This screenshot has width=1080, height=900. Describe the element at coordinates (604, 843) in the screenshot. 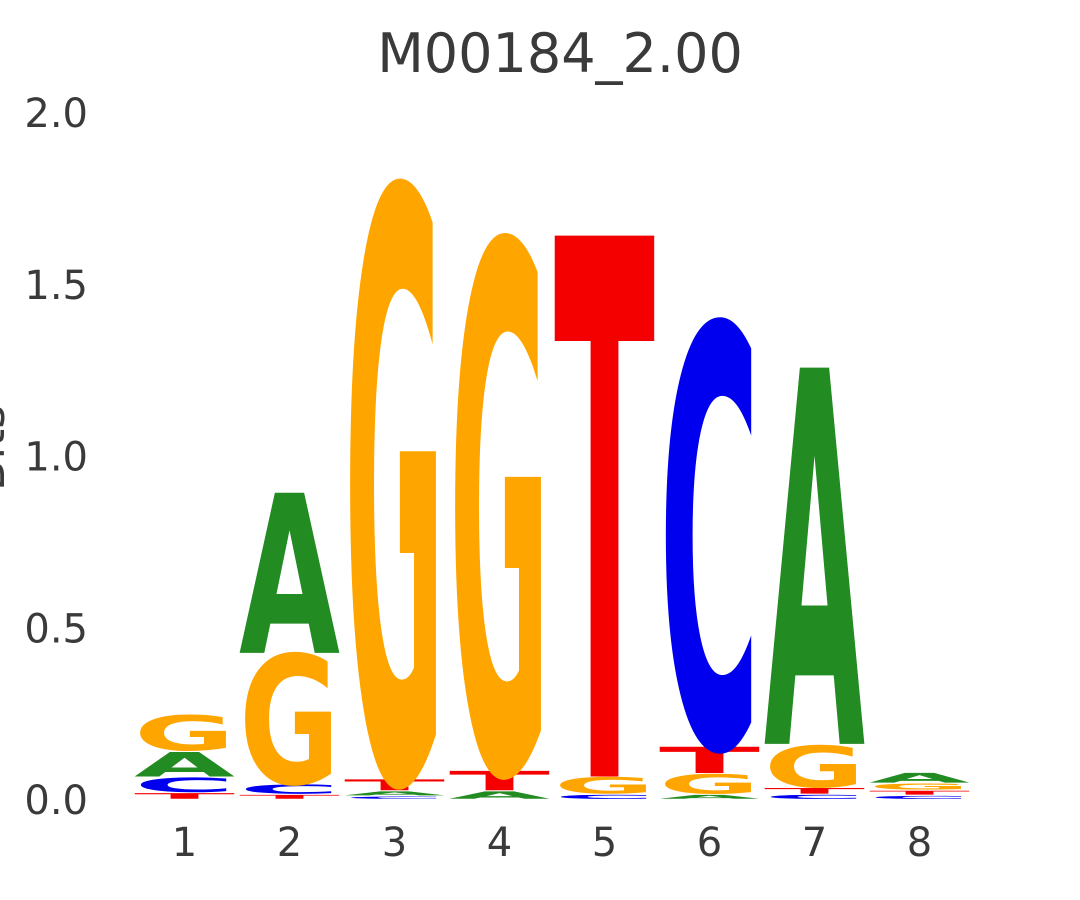

I see `x-tick-label: 5` at that location.